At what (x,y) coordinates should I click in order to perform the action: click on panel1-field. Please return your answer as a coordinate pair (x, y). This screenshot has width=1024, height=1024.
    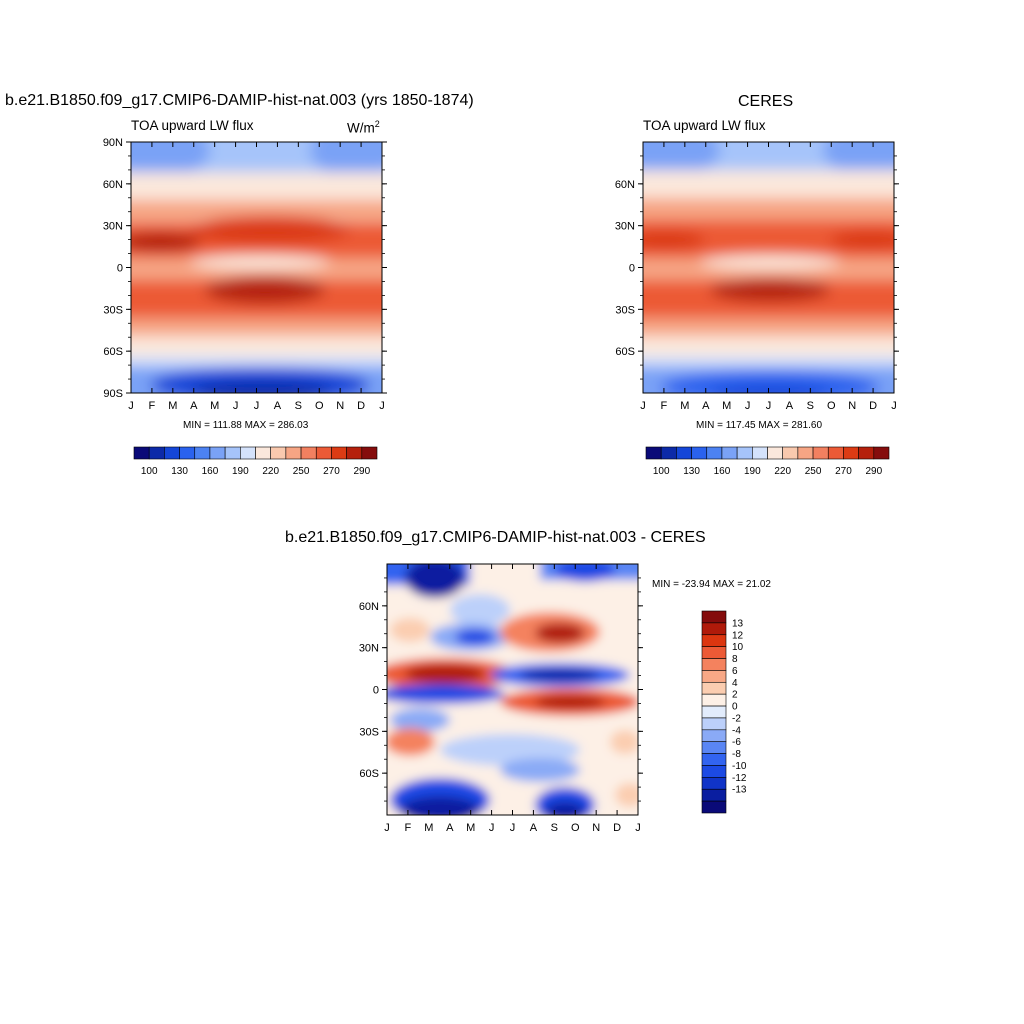
    Looking at the image, I should click on (256, 267).